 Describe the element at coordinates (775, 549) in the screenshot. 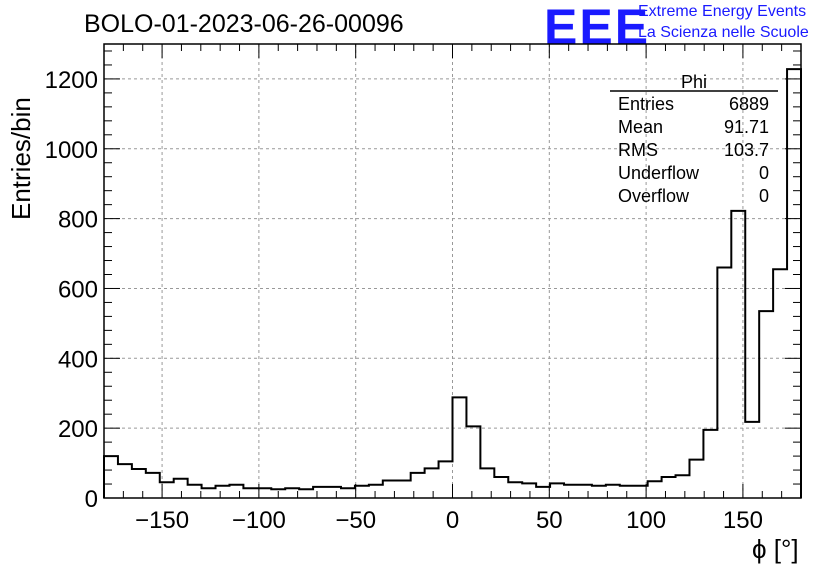

I see `x-axis-label: ϕ [°]` at that location.